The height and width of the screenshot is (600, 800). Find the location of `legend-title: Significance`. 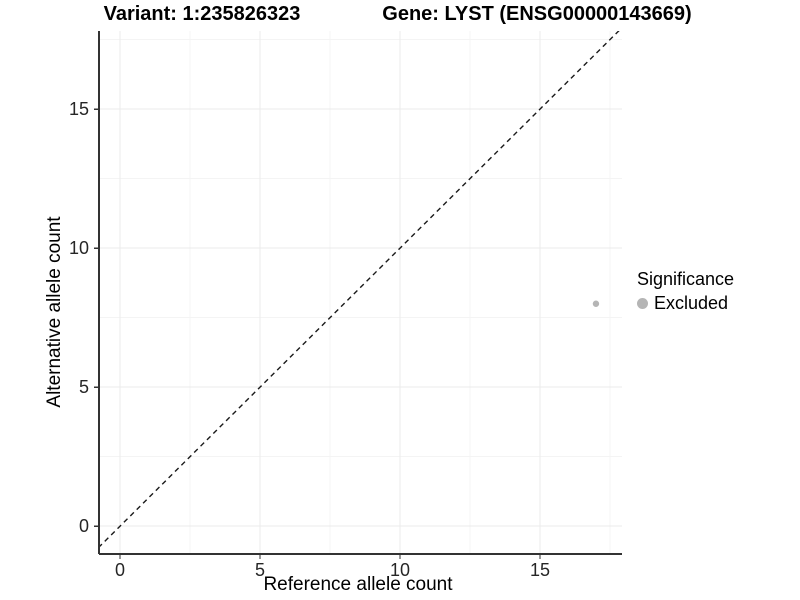

legend-title: Significance is located at coordinates (686, 279).